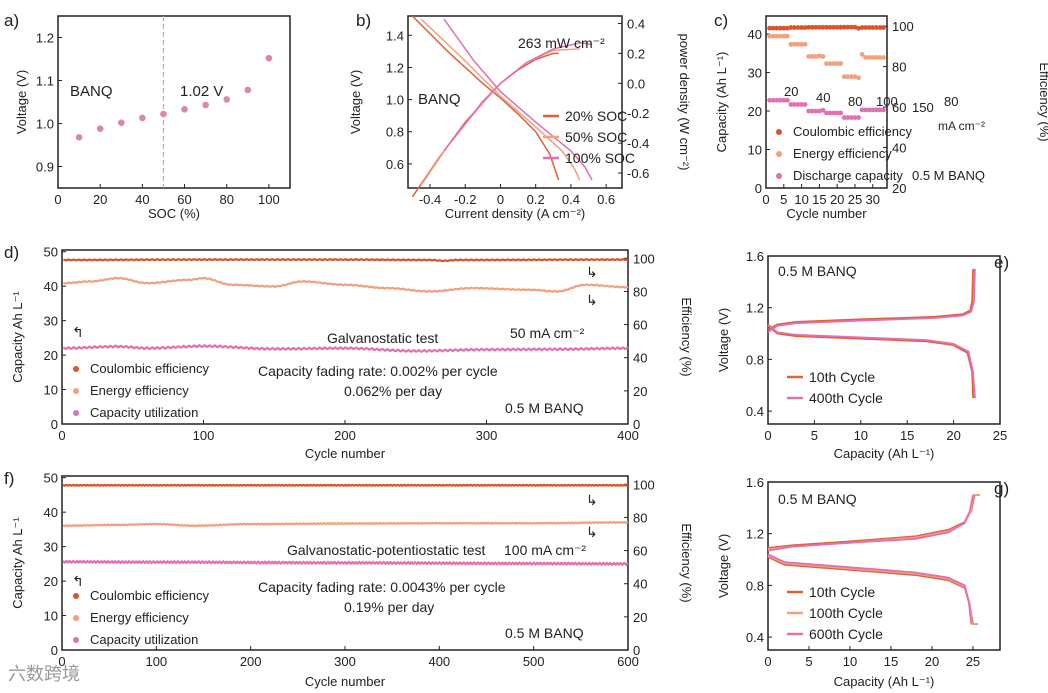 The height and width of the screenshot is (693, 1048). What do you see at coordinates (721, 102) in the screenshot?
I see `y-axis-label: Capacity (Ah L⁻¹)` at bounding box center [721, 102].